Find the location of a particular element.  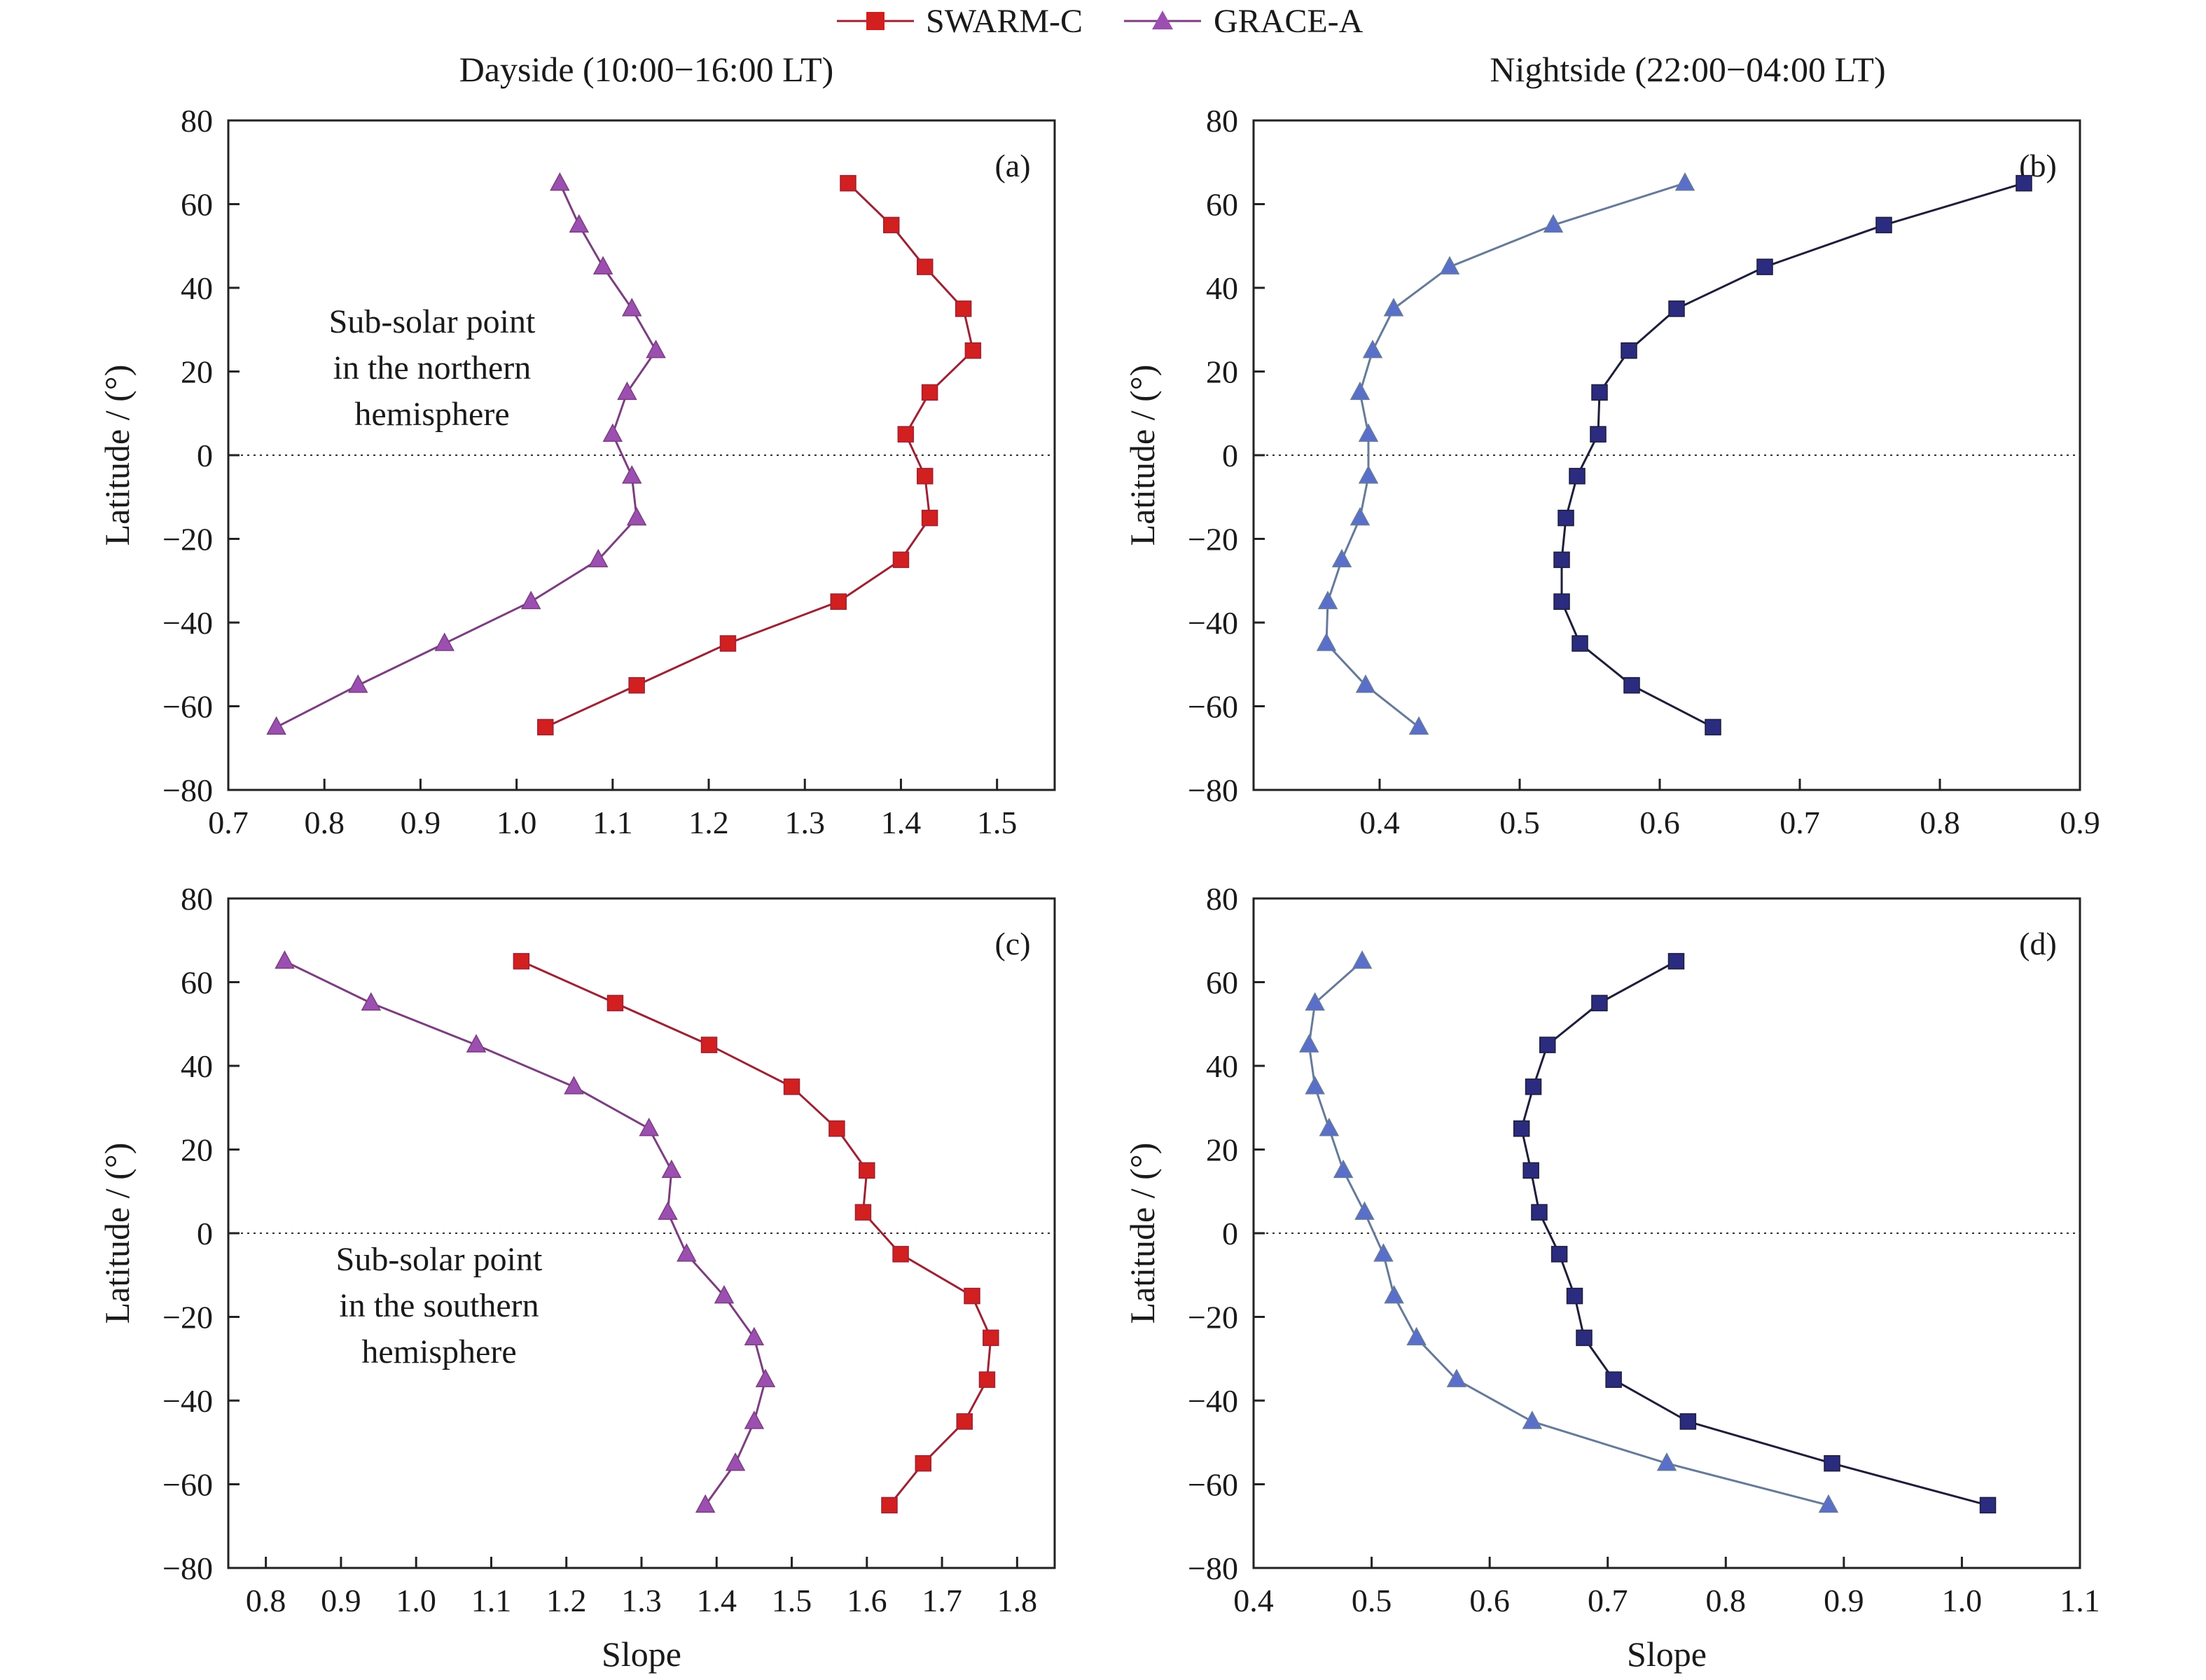

y-tick-label: −80 is located at coordinates (1213, 790).